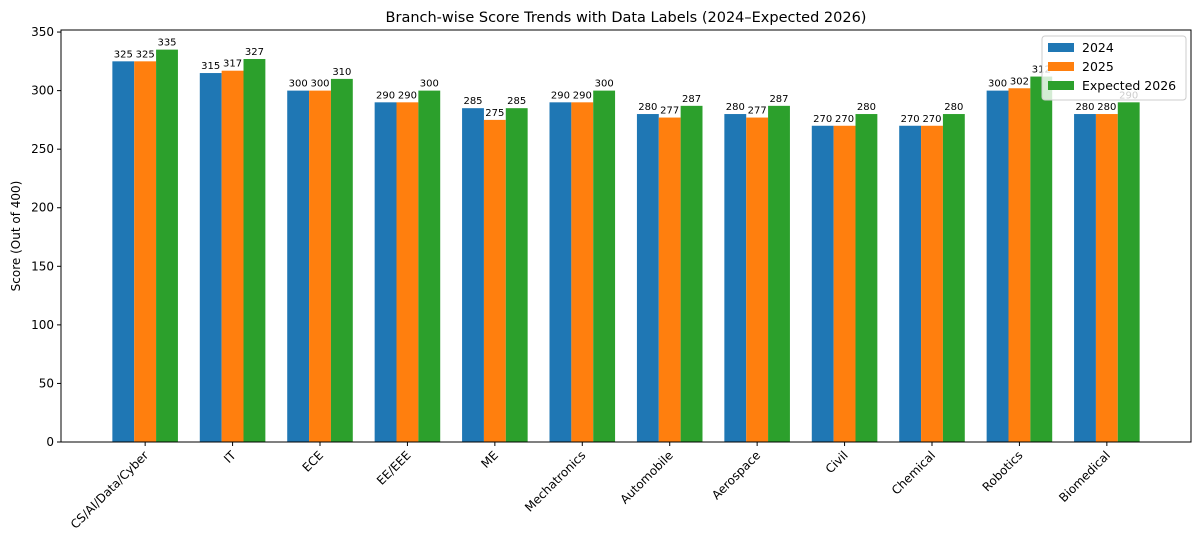 The image size is (1200, 553). I want to click on data-label: 327, so click(254, 52).